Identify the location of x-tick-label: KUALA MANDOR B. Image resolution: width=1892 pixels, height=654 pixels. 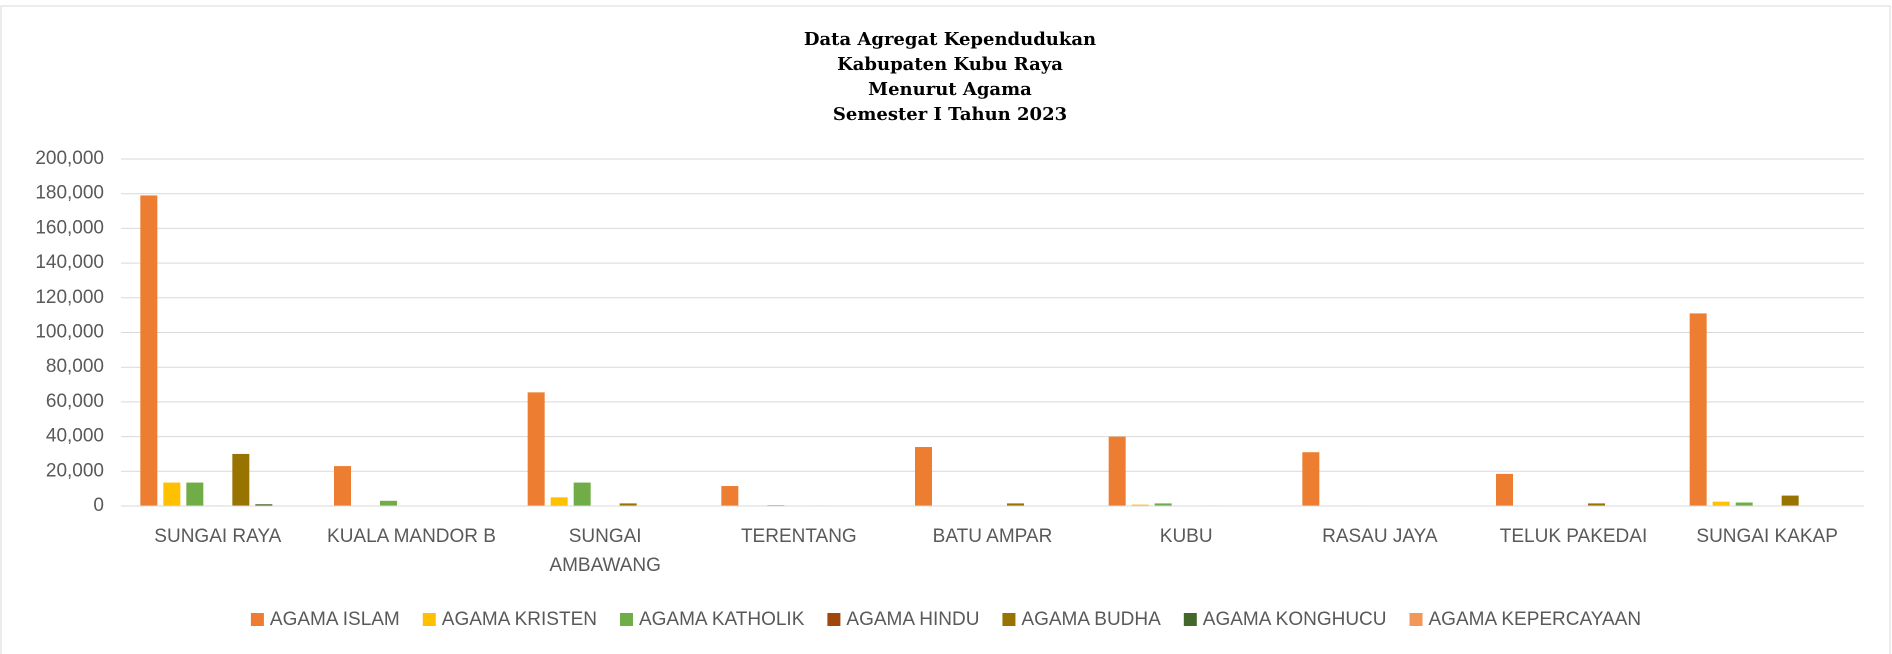
(411, 536).